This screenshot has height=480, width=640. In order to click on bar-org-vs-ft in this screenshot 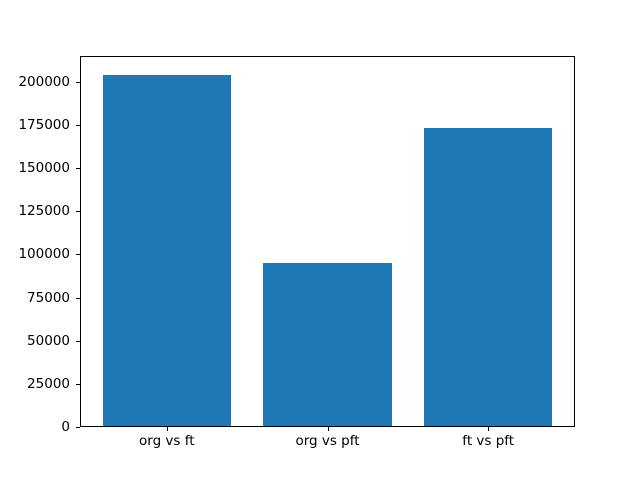, I will do `click(167, 250)`.